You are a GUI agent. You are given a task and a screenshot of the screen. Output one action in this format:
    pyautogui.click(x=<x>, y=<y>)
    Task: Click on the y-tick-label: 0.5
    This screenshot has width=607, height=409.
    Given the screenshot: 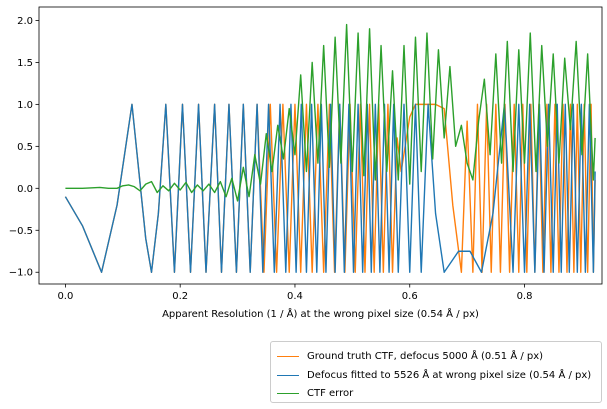 What is the action you would take?
    pyautogui.click(x=25, y=147)
    